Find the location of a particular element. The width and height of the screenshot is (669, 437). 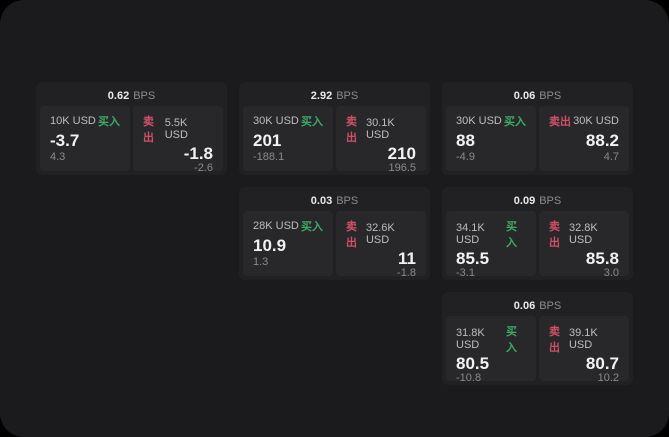

buy-price: 80.5 is located at coordinates (473, 363).